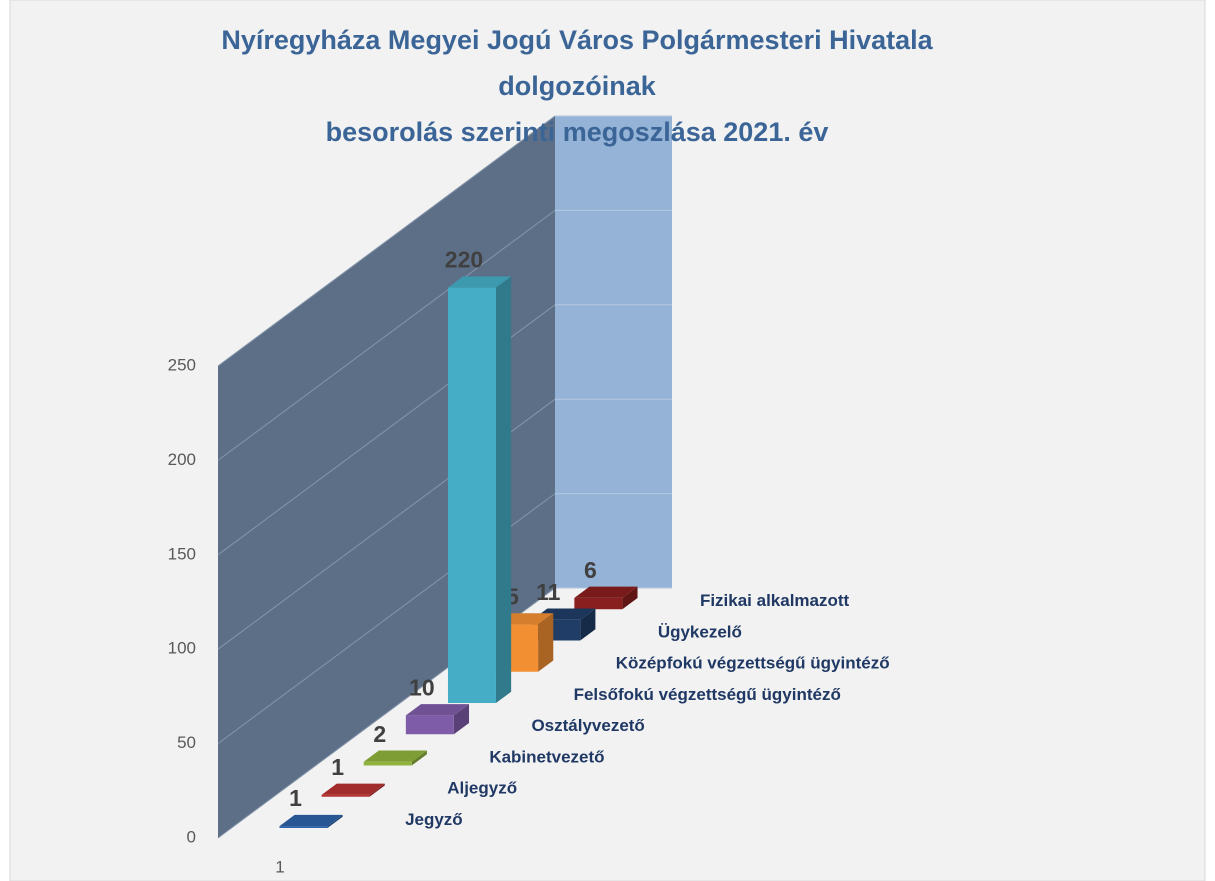 The image size is (1215, 881). I want to click on y-tick-label: 150, so click(182, 553).